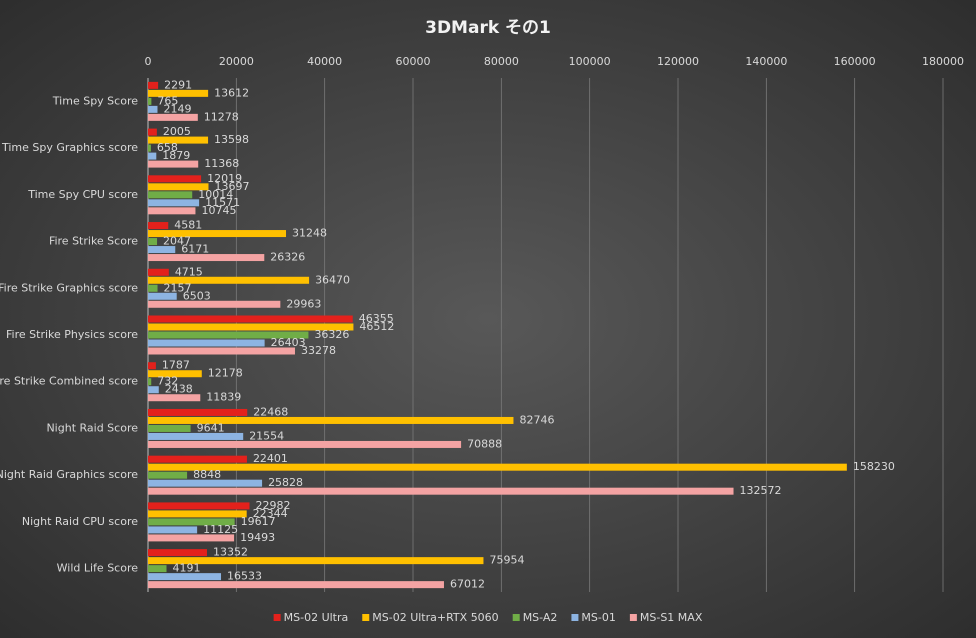  Describe the element at coordinates (598, 617) in the screenshot. I see `legend-label: MS-01` at that location.